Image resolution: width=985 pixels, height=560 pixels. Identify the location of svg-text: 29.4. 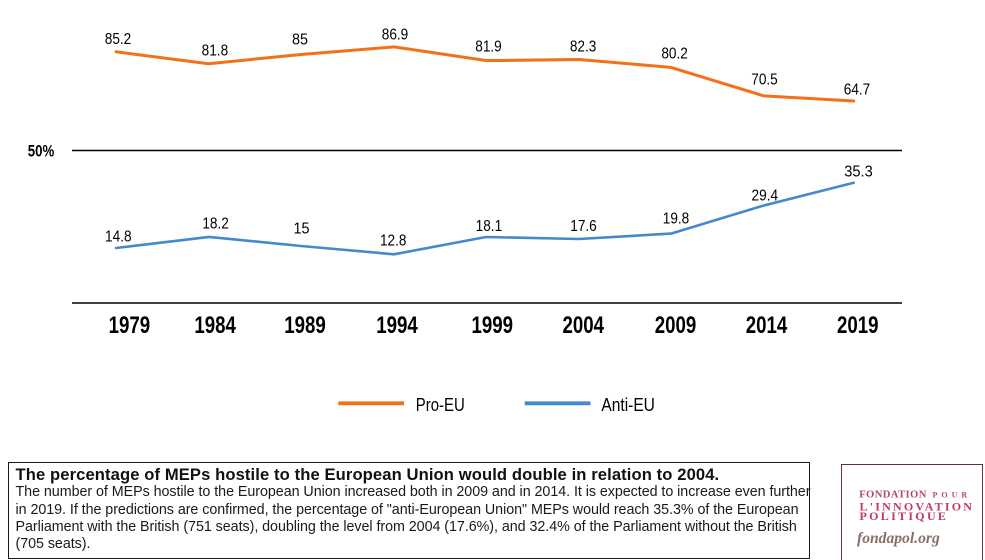
(765, 196).